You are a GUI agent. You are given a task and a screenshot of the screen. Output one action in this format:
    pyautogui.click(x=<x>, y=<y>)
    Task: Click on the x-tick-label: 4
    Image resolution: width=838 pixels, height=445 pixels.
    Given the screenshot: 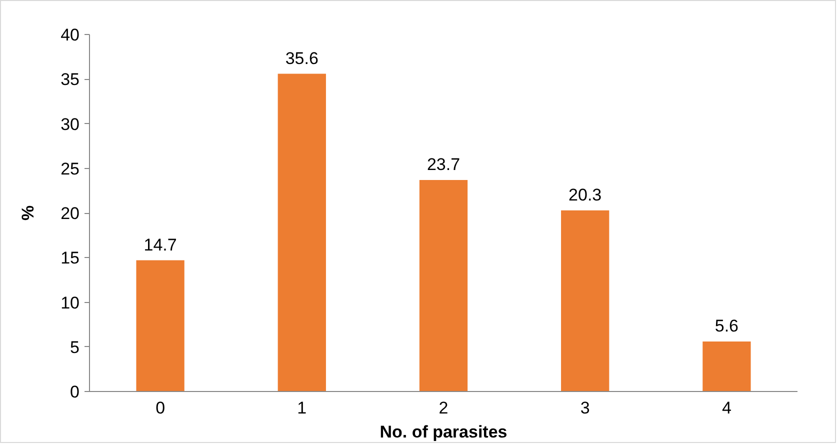 What is the action you would take?
    pyautogui.click(x=727, y=408)
    